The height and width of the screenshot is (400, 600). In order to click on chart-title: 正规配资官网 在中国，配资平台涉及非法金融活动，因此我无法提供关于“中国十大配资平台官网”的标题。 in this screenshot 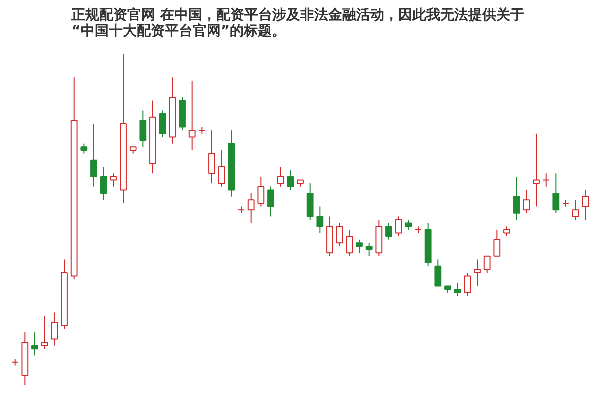, I will do `click(297, 23)`.